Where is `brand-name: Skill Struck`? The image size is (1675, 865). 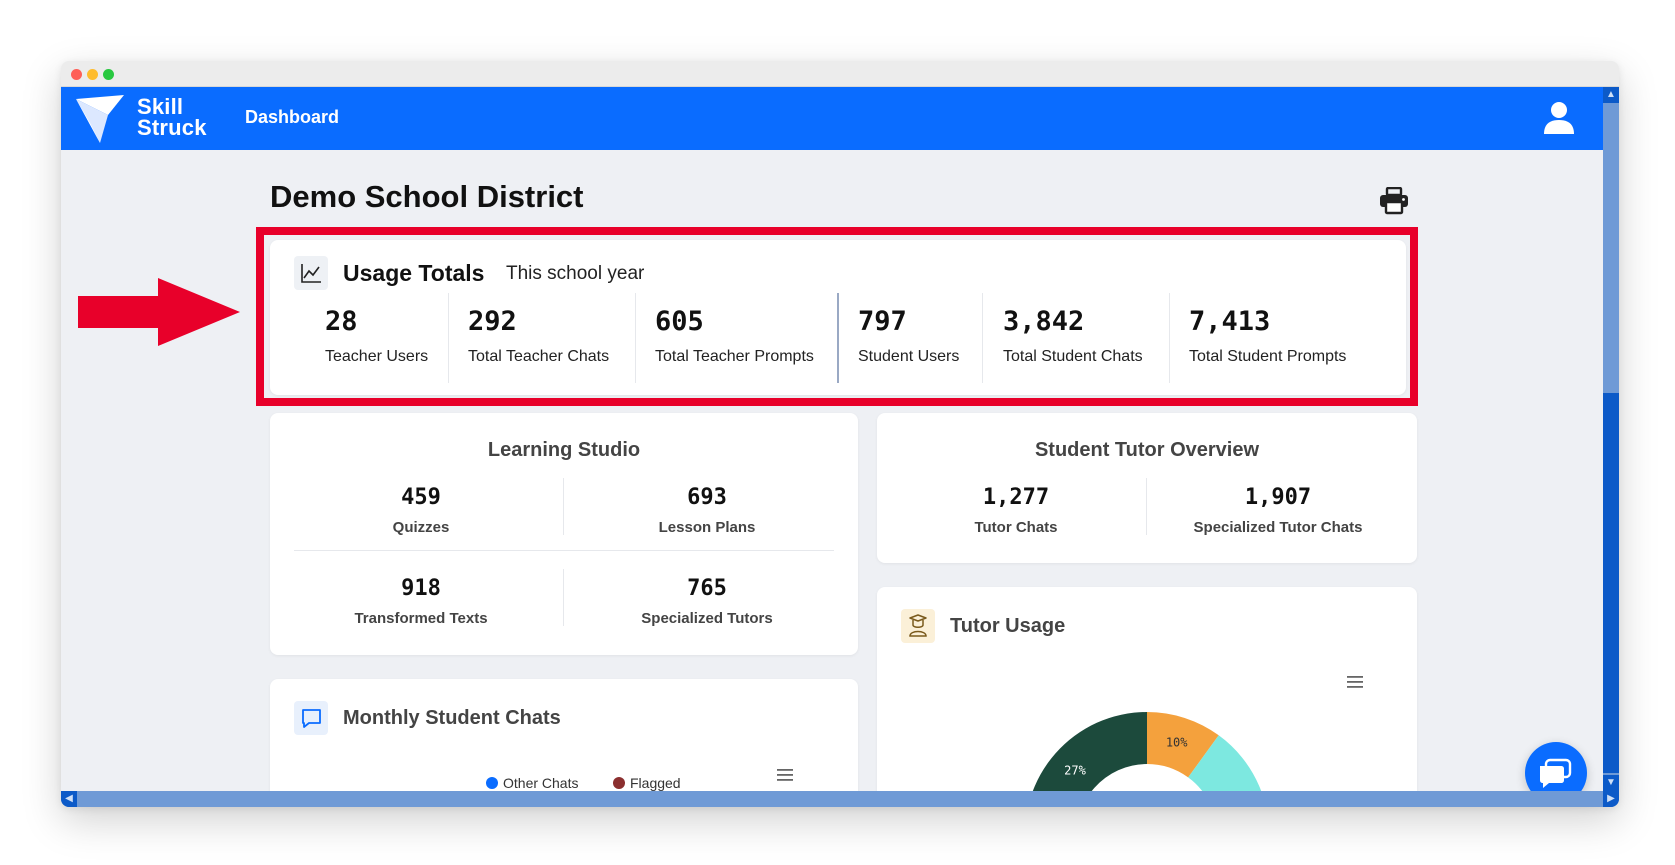
brand-name: Skill Struck is located at coordinates (172, 117).